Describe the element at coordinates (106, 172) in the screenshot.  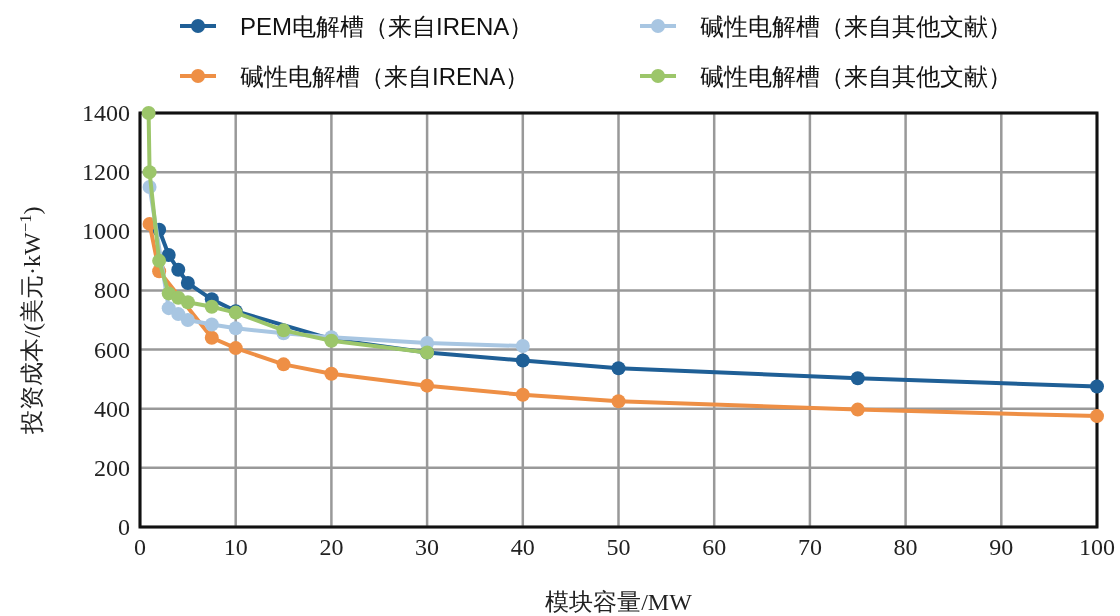
I see `y-tick-label: 1200` at that location.